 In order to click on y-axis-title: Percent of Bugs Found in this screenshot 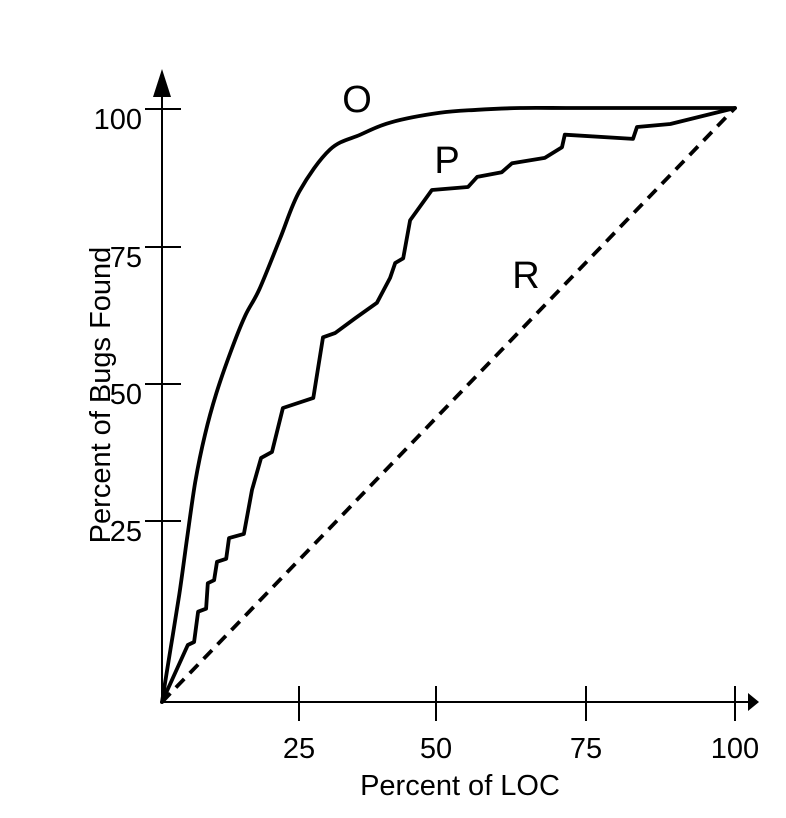, I will do `click(101, 395)`.